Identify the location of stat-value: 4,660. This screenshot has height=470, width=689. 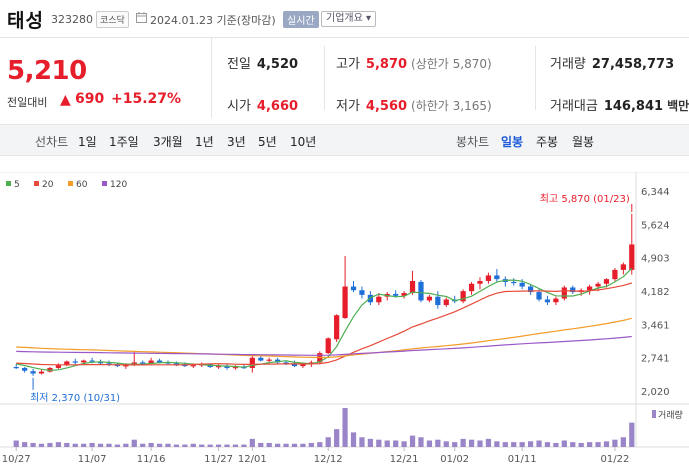
(277, 106).